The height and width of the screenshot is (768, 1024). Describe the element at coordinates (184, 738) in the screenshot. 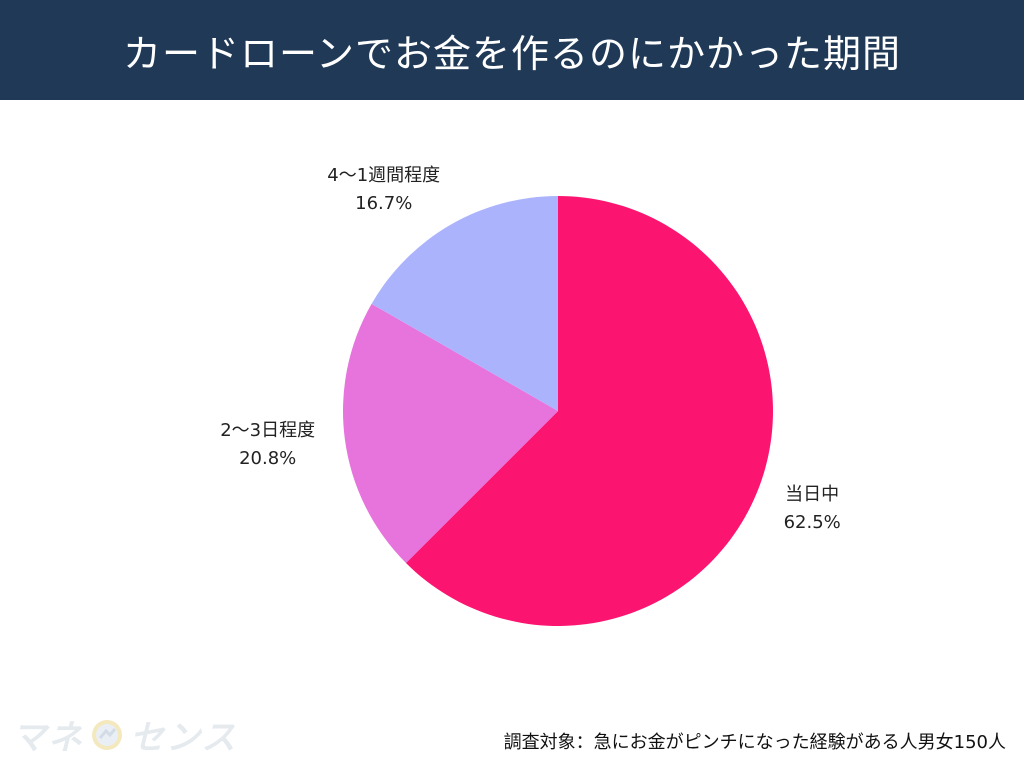

I see `logo-text-right: センス` at that location.